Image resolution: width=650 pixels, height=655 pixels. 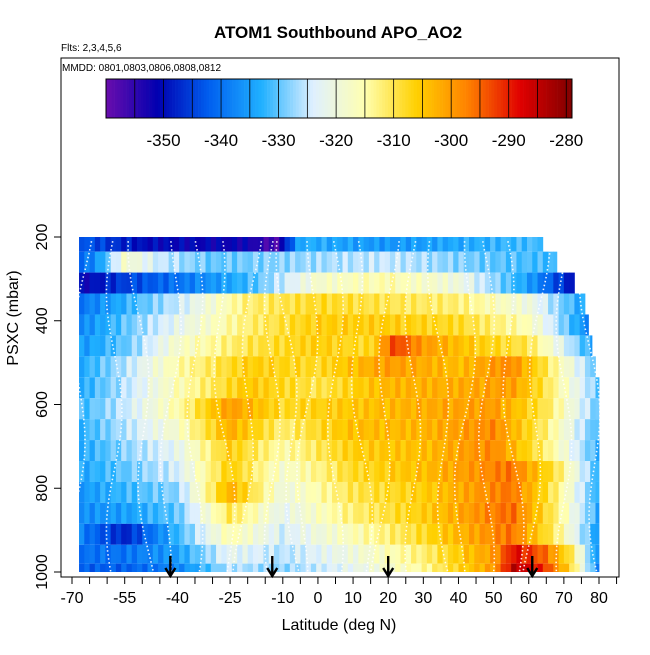 I want to click on x-tick-label: -25, so click(x=230, y=598).